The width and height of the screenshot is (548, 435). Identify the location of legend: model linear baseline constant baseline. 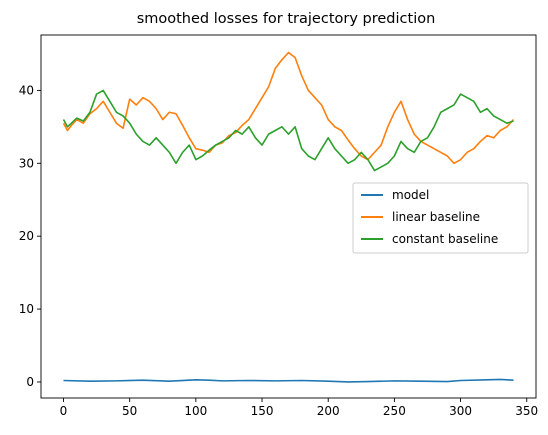
(440, 218).